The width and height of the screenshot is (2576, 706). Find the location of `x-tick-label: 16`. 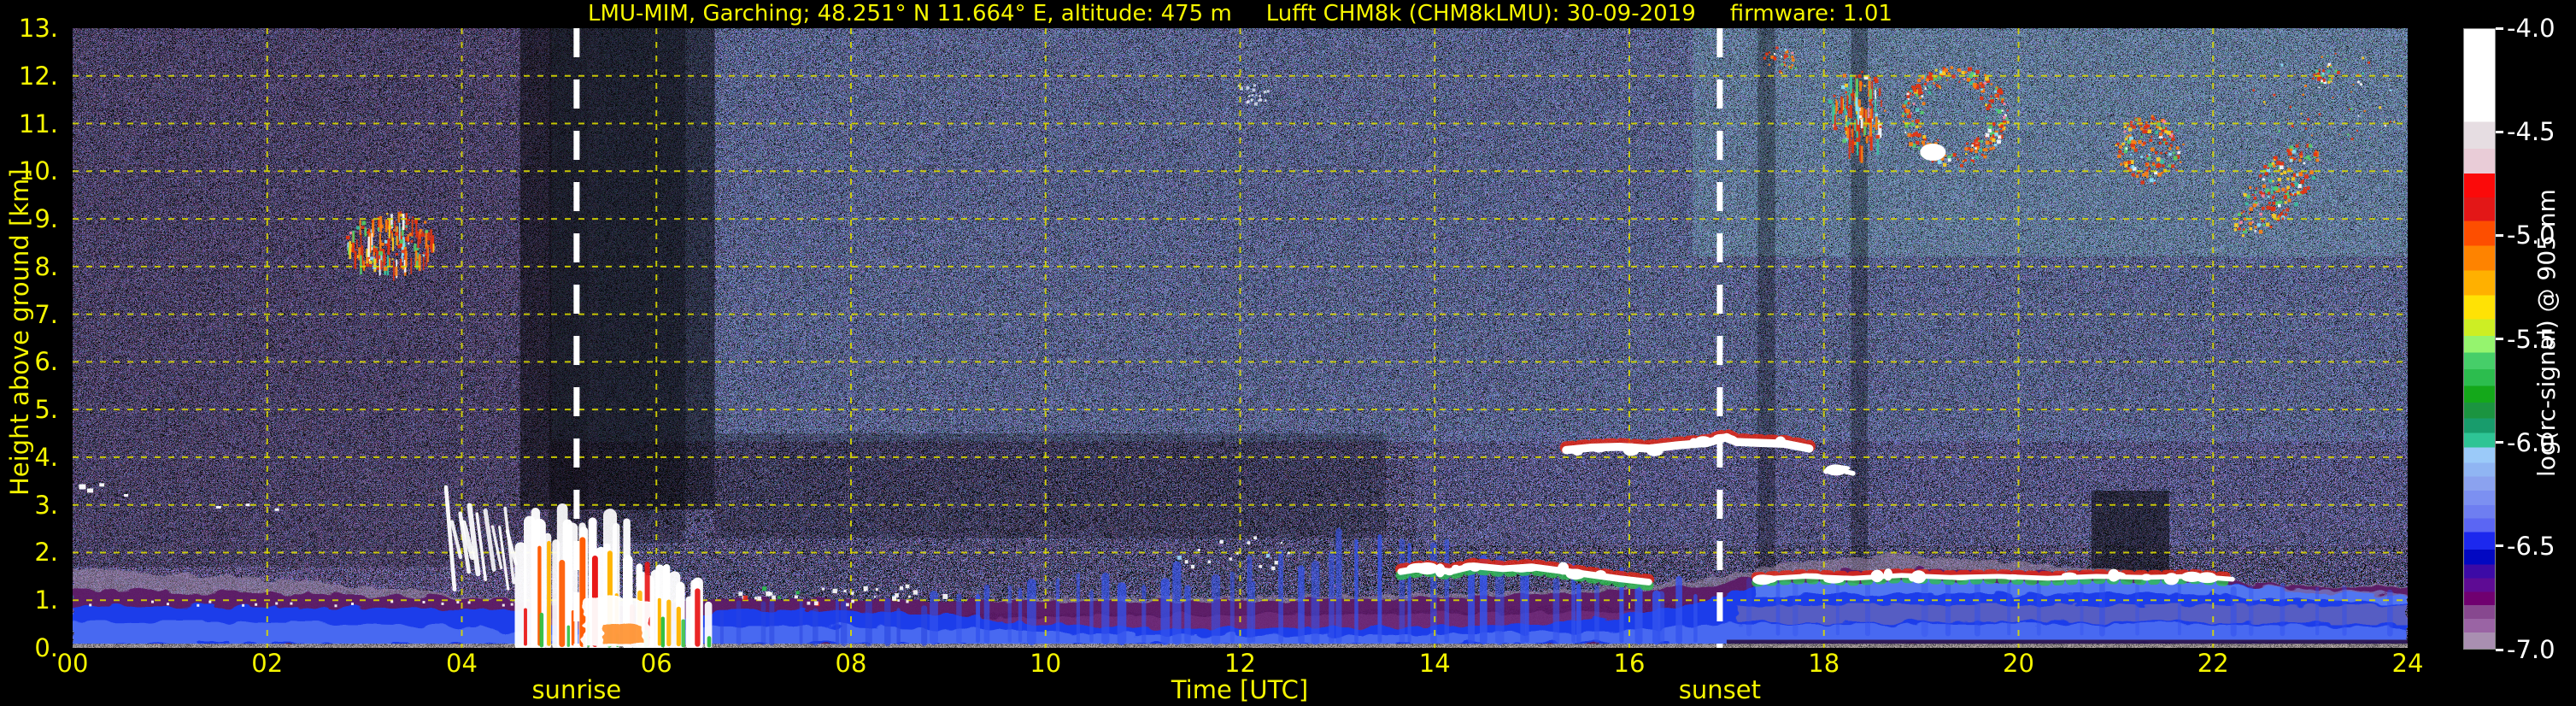

x-tick-label: 16 is located at coordinates (1629, 663).